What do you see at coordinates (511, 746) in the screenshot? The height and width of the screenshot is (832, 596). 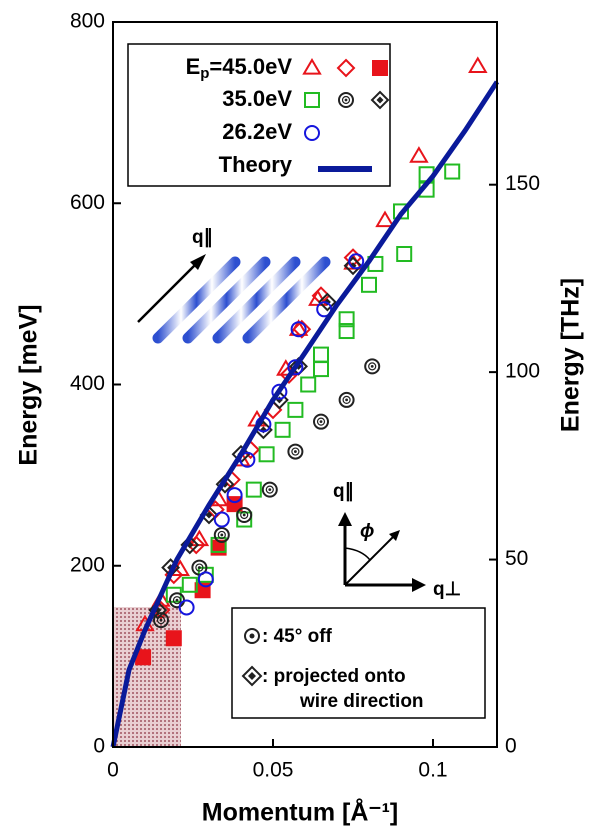 I see `y2-tick-label: 0` at bounding box center [511, 746].